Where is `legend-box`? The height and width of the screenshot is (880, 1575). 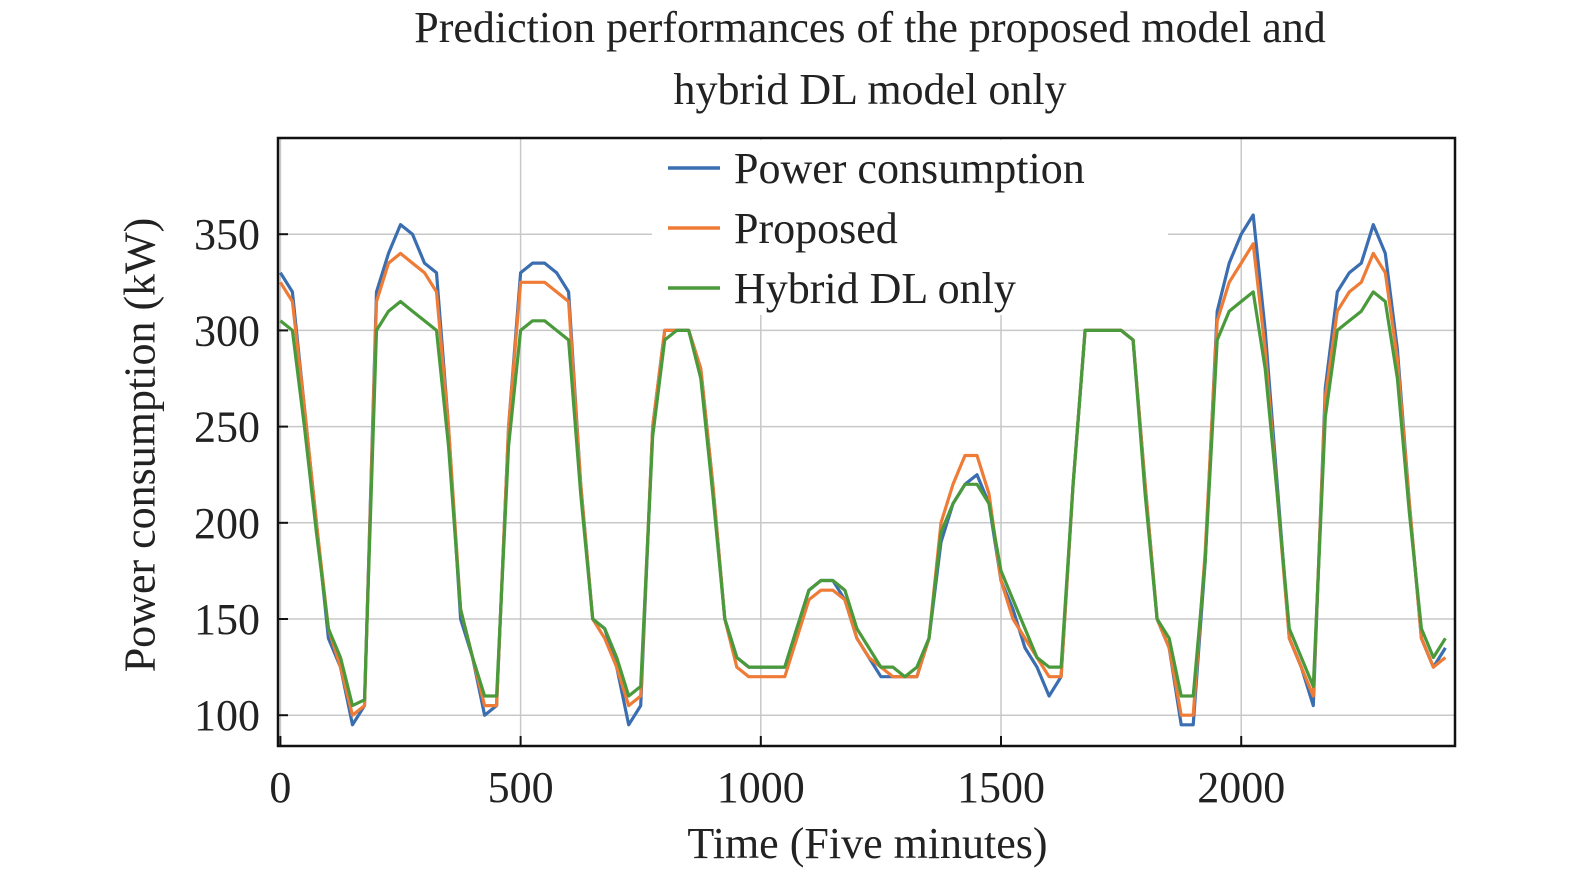
legend-box is located at coordinates (910, 227).